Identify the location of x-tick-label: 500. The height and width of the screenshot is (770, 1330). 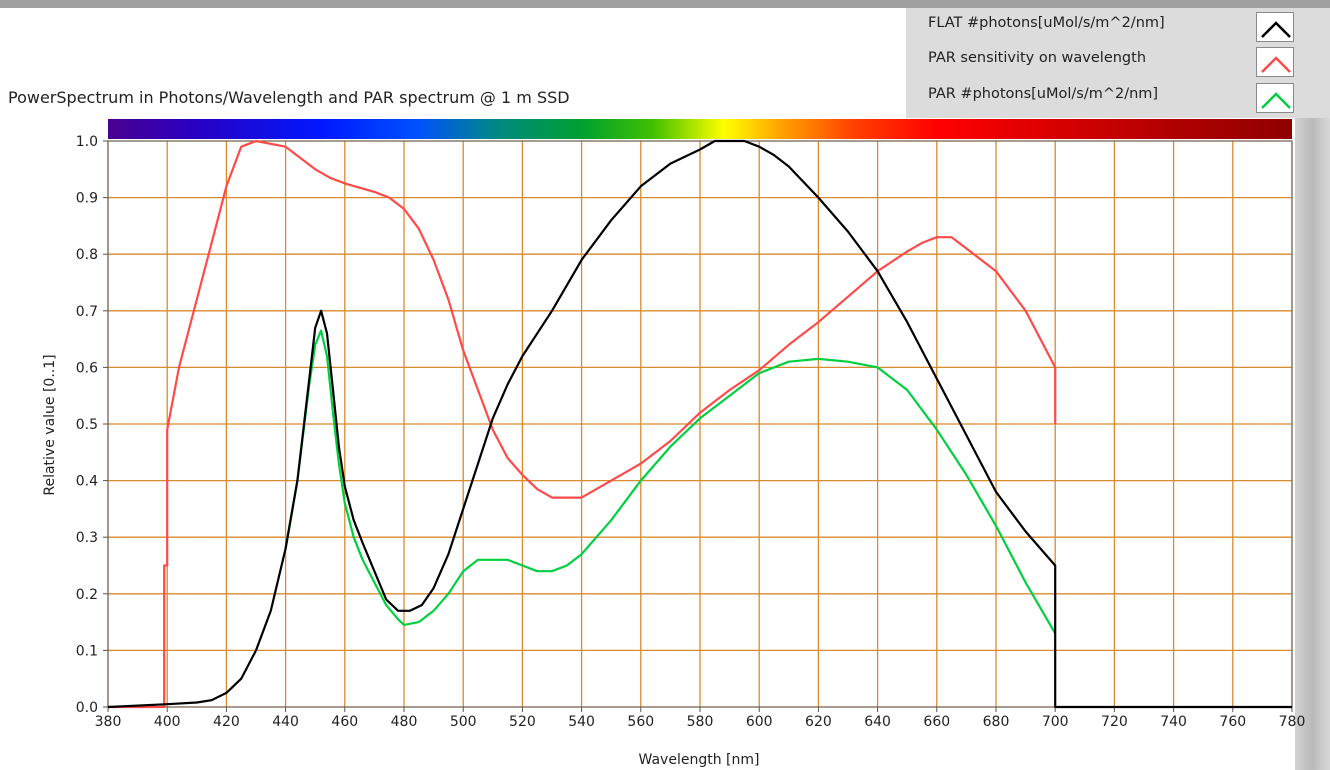
(463, 722).